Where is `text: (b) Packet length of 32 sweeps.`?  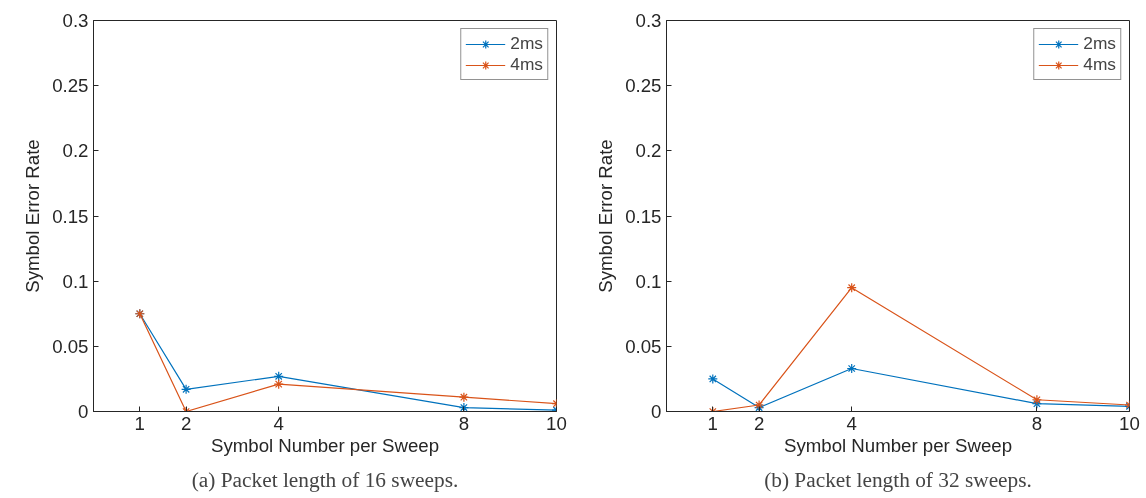
text: (b) Packet length of 32 sweeps. is located at coordinates (898, 479).